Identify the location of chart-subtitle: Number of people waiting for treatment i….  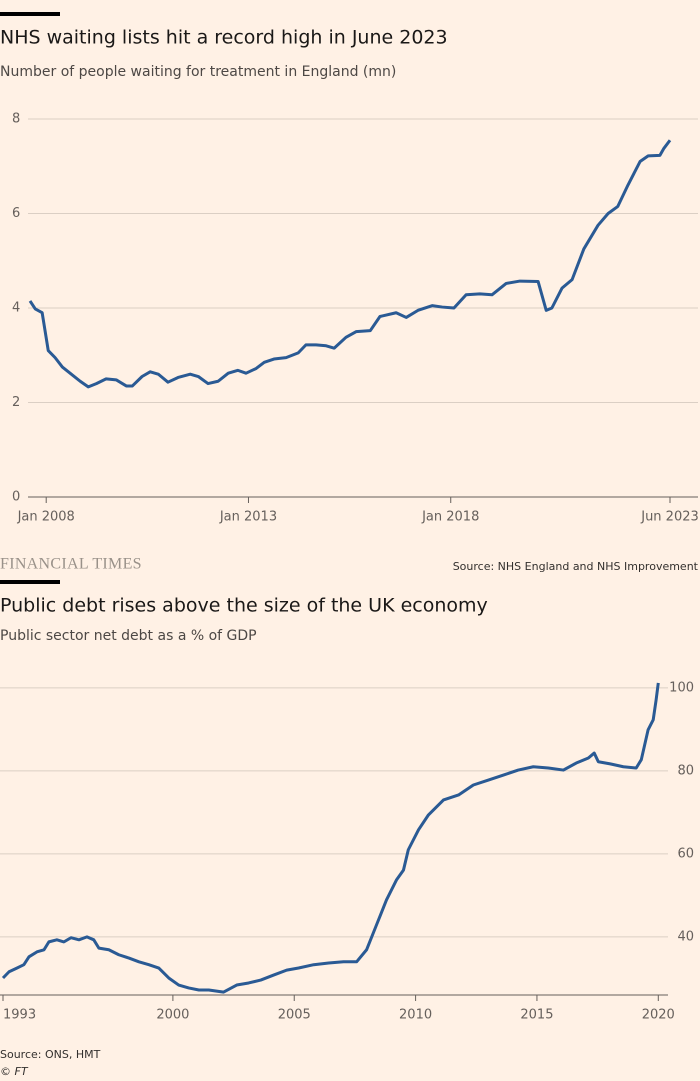
(198, 72).